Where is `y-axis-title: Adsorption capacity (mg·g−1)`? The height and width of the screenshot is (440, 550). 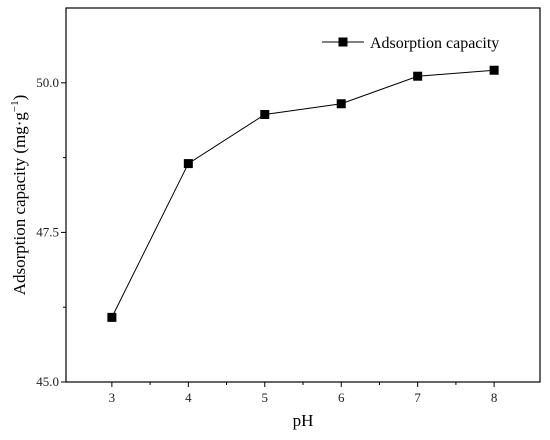 y-axis-title: Adsorption capacity (mg·g−1) is located at coordinates (19, 195).